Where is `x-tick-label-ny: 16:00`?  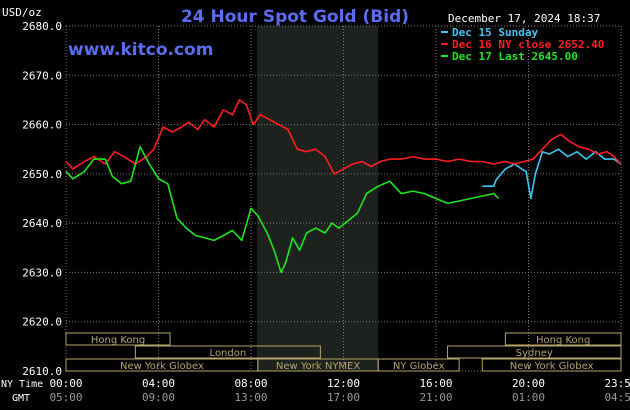 x-tick-label-ny: 16:00 is located at coordinates (435, 383).